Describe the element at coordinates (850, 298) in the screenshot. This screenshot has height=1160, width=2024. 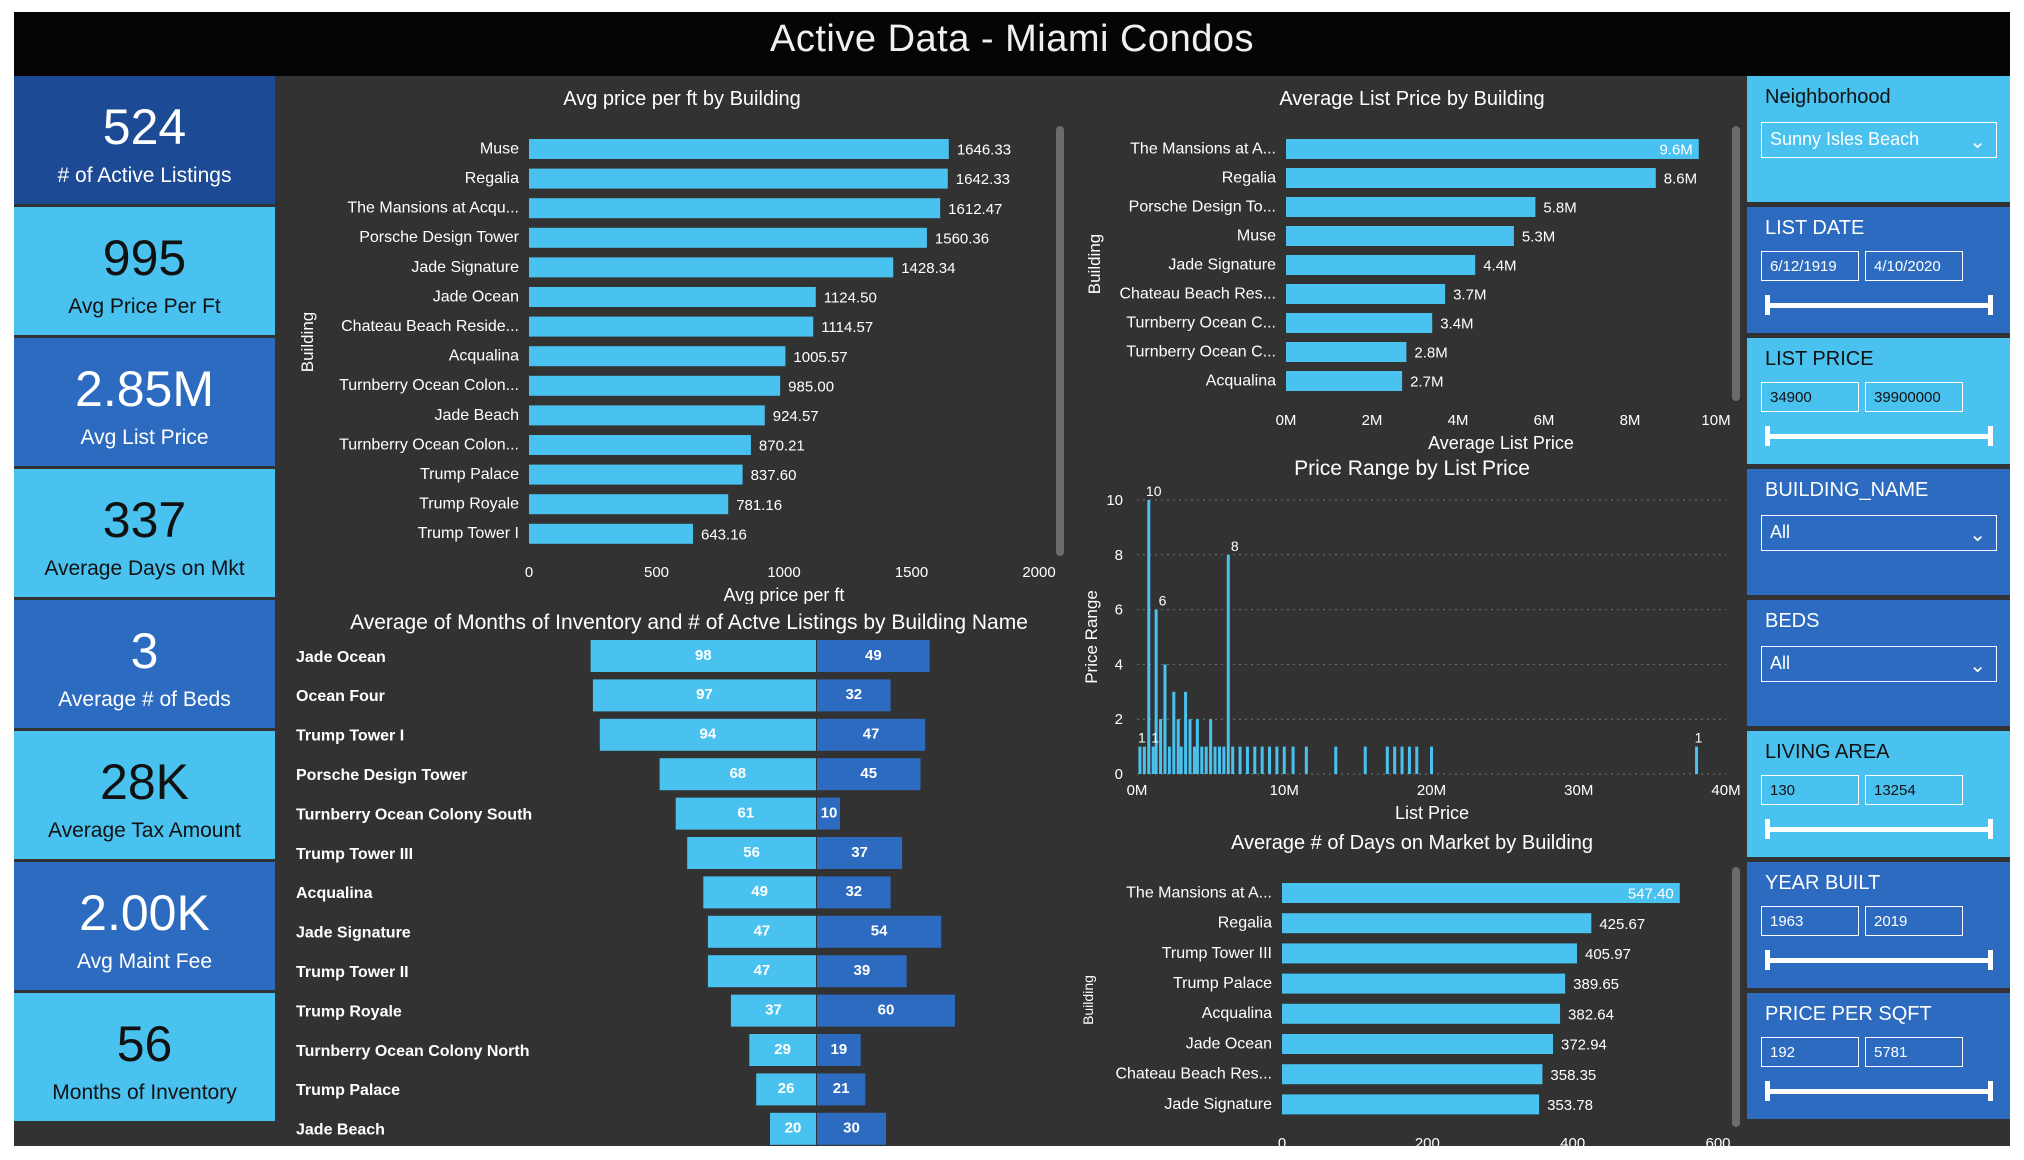
I see `data-label: 1124.50` at that location.